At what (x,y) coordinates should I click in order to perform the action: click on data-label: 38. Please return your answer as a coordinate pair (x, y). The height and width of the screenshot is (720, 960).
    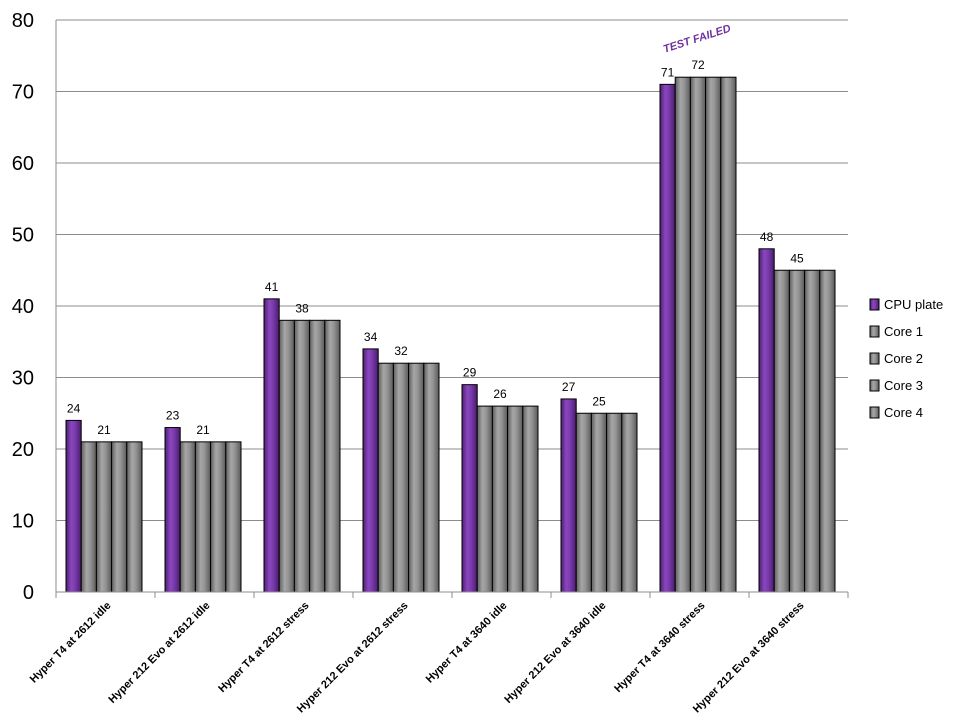
    Looking at the image, I should click on (302, 308).